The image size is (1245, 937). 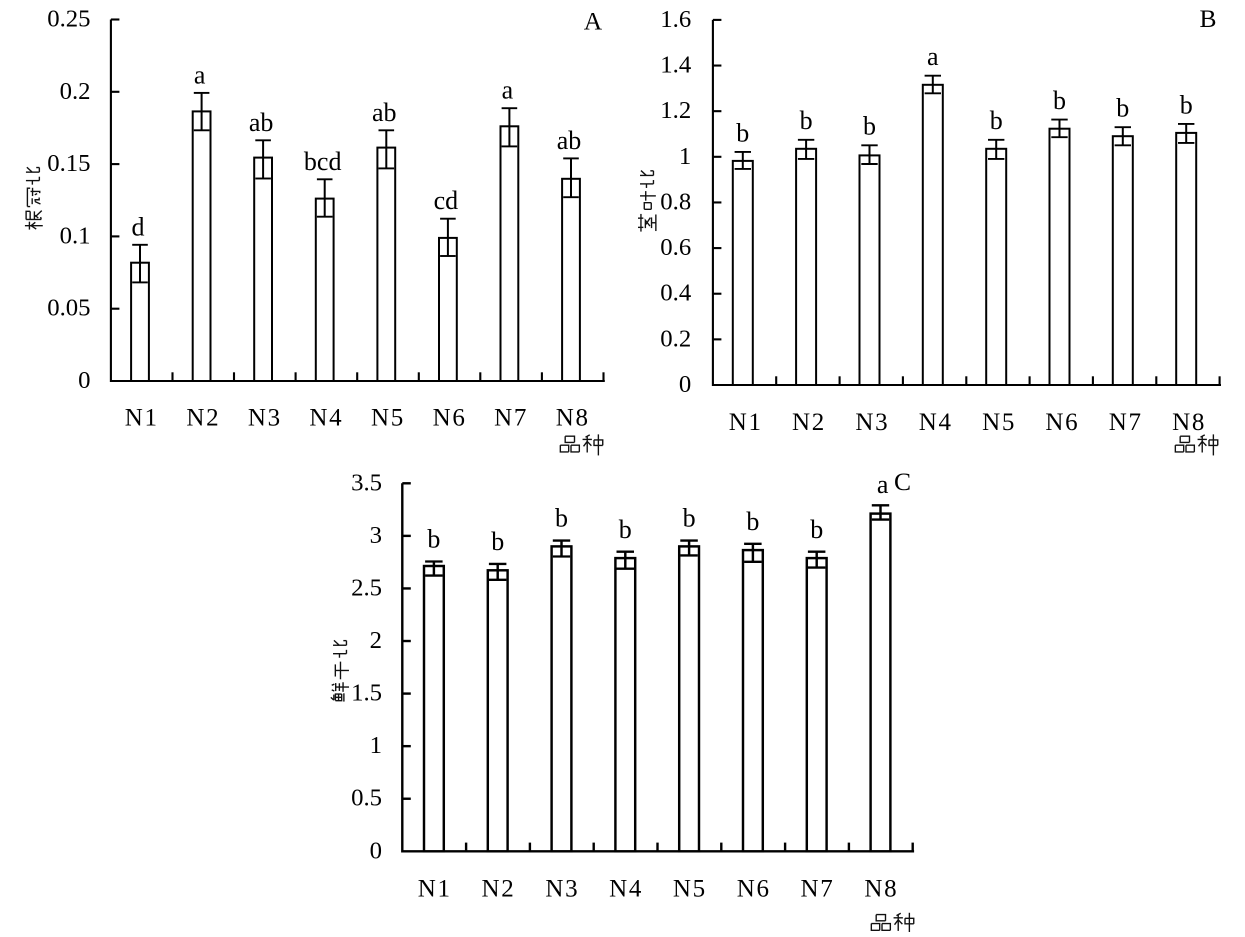 What do you see at coordinates (446, 200) in the screenshot?
I see `svg-text: cd` at bounding box center [446, 200].